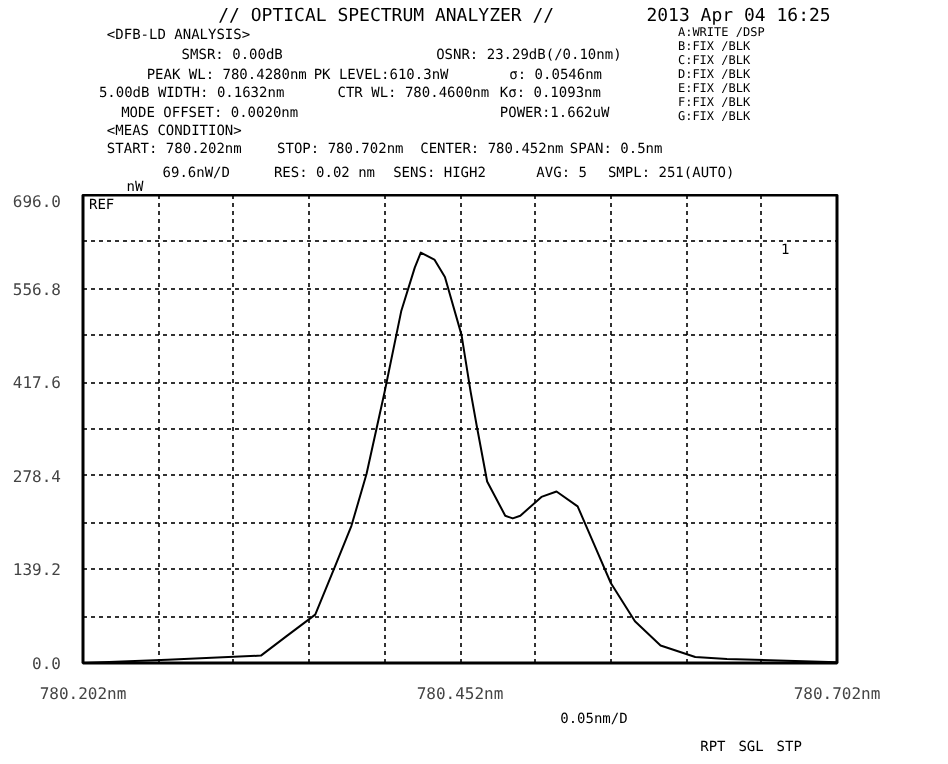 The image size is (948, 764). Describe the element at coordinates (83, 694) in the screenshot. I see `x-tick-label: 780.202nm` at that location.